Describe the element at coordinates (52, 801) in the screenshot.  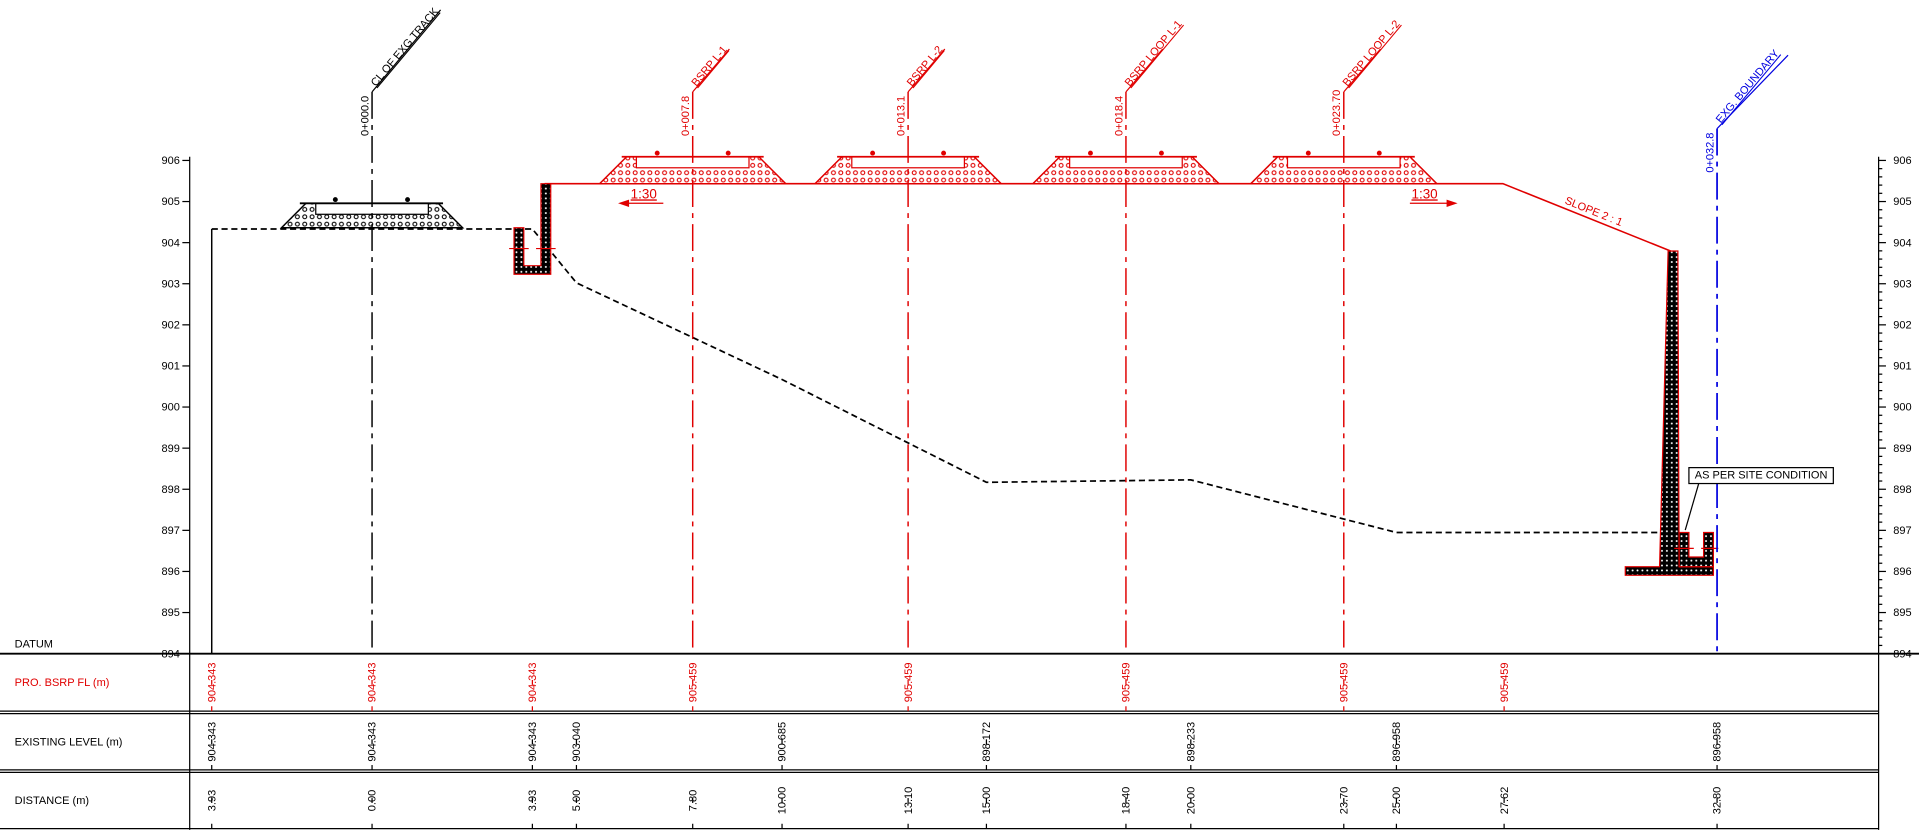
I see `row-label: DISTANCE (m)` at that location.